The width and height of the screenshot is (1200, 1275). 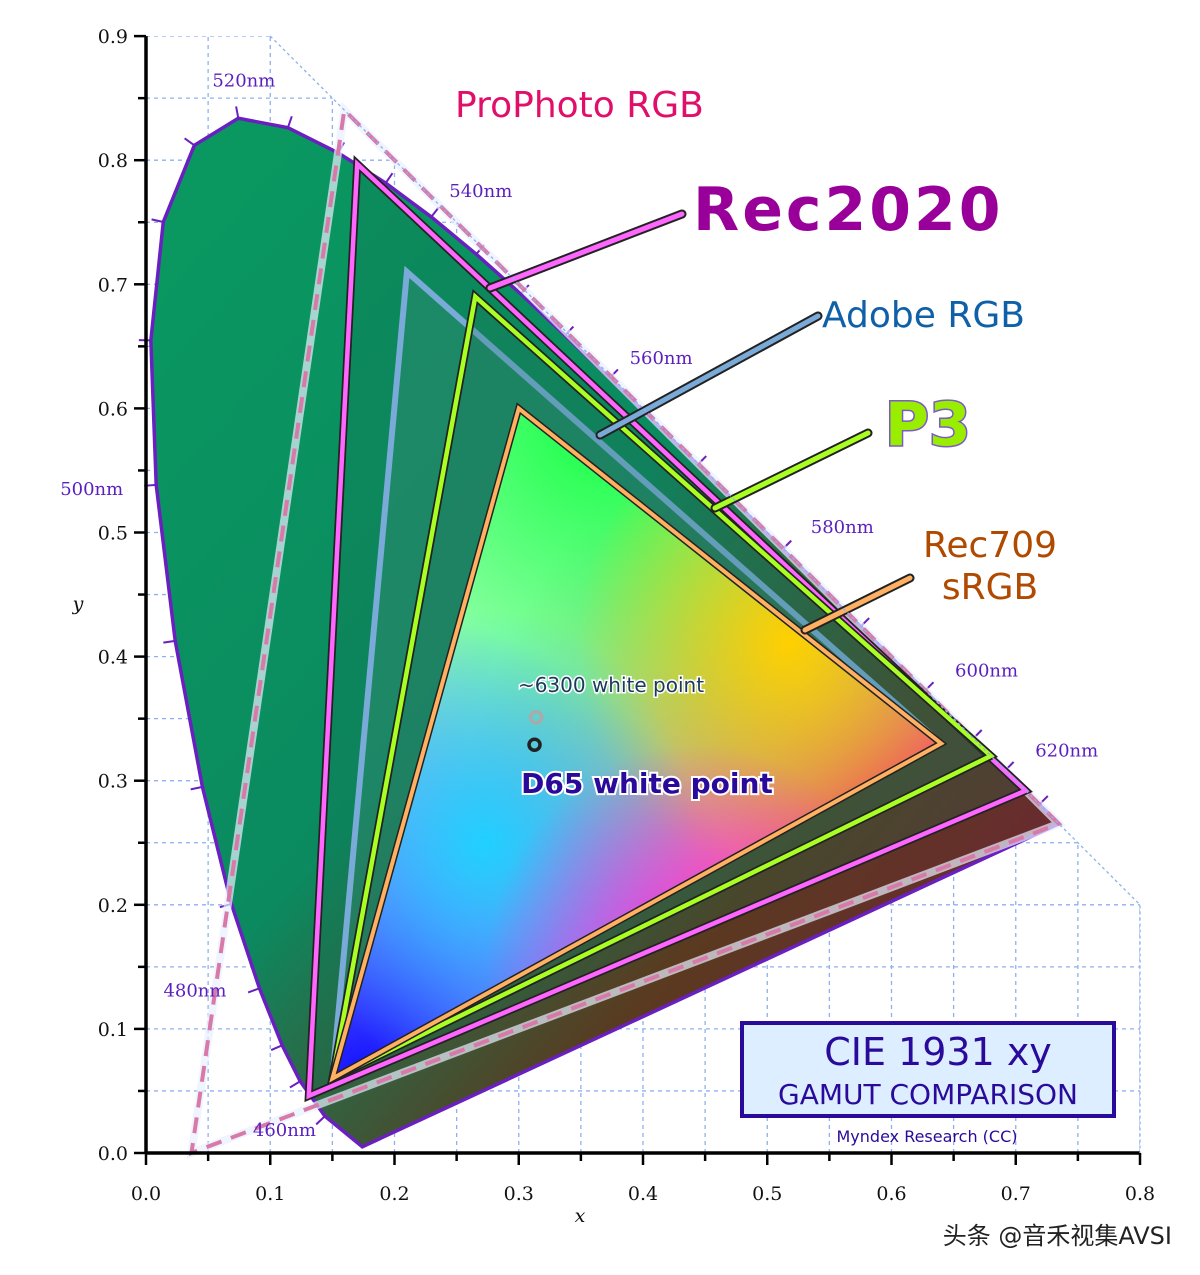 I want to click on wavelength-label-600: 600nm, so click(x=986, y=671).